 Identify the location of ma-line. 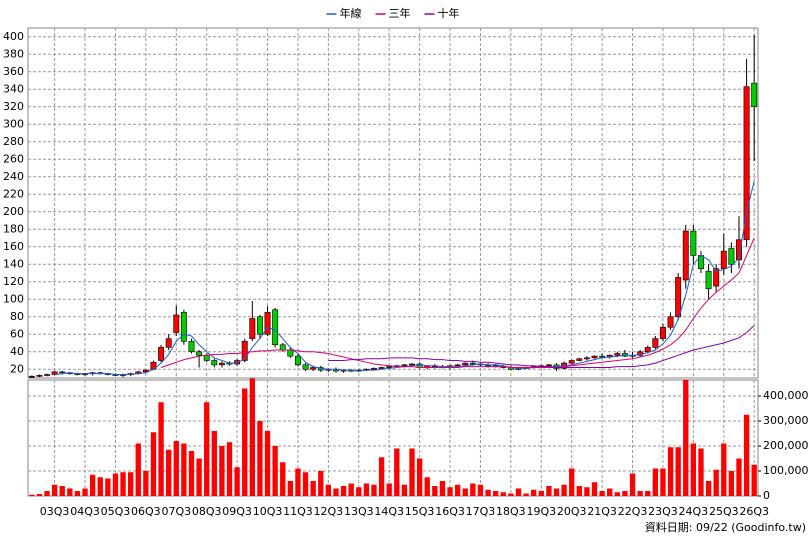
(541, 346).